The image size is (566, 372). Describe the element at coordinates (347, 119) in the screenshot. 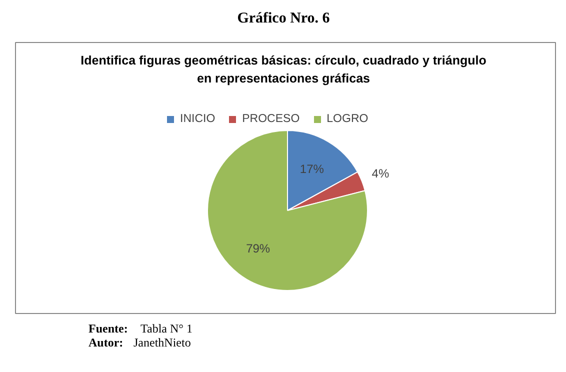

I see `legend-label: LOGRO` at that location.